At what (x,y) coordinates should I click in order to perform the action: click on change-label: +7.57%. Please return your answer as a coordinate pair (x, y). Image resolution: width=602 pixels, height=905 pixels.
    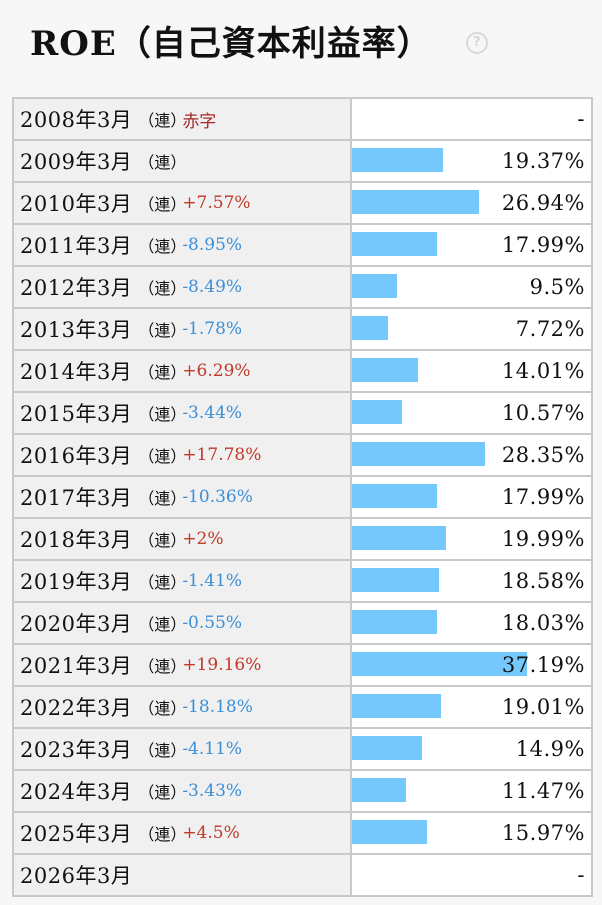
    Looking at the image, I should click on (216, 203).